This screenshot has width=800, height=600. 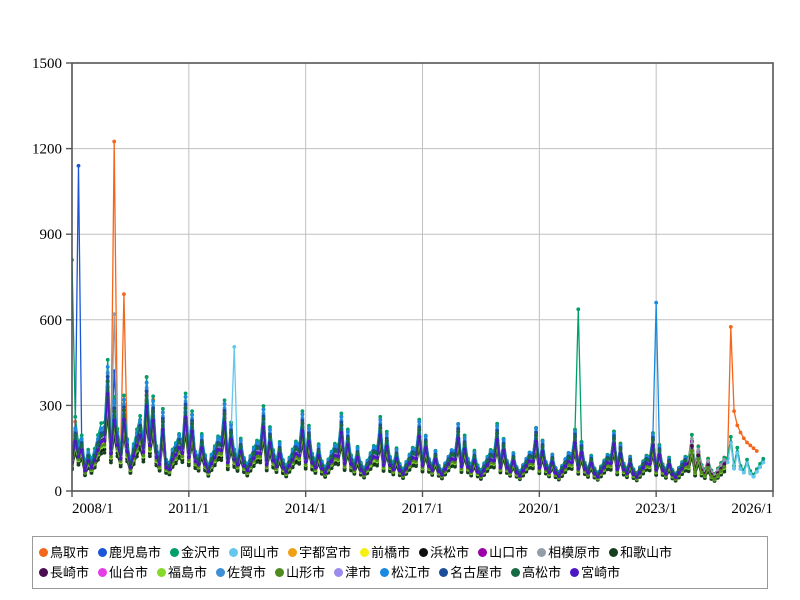 I want to click on legend-item: 鳥取市, so click(x=64, y=552).